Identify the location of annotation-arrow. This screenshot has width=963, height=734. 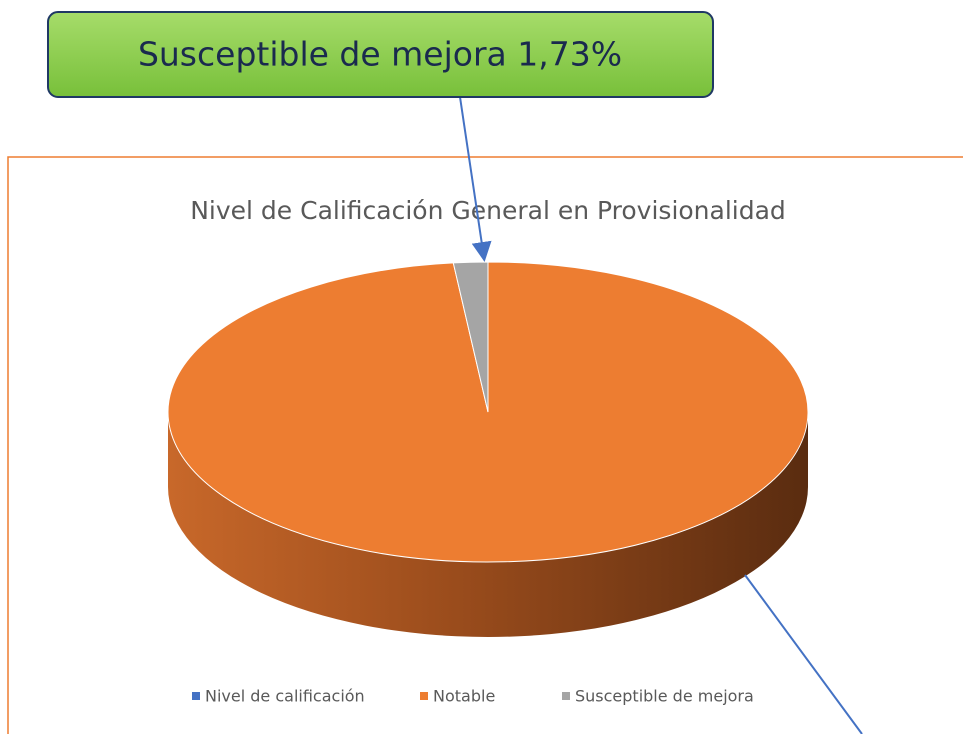
(475, 179).